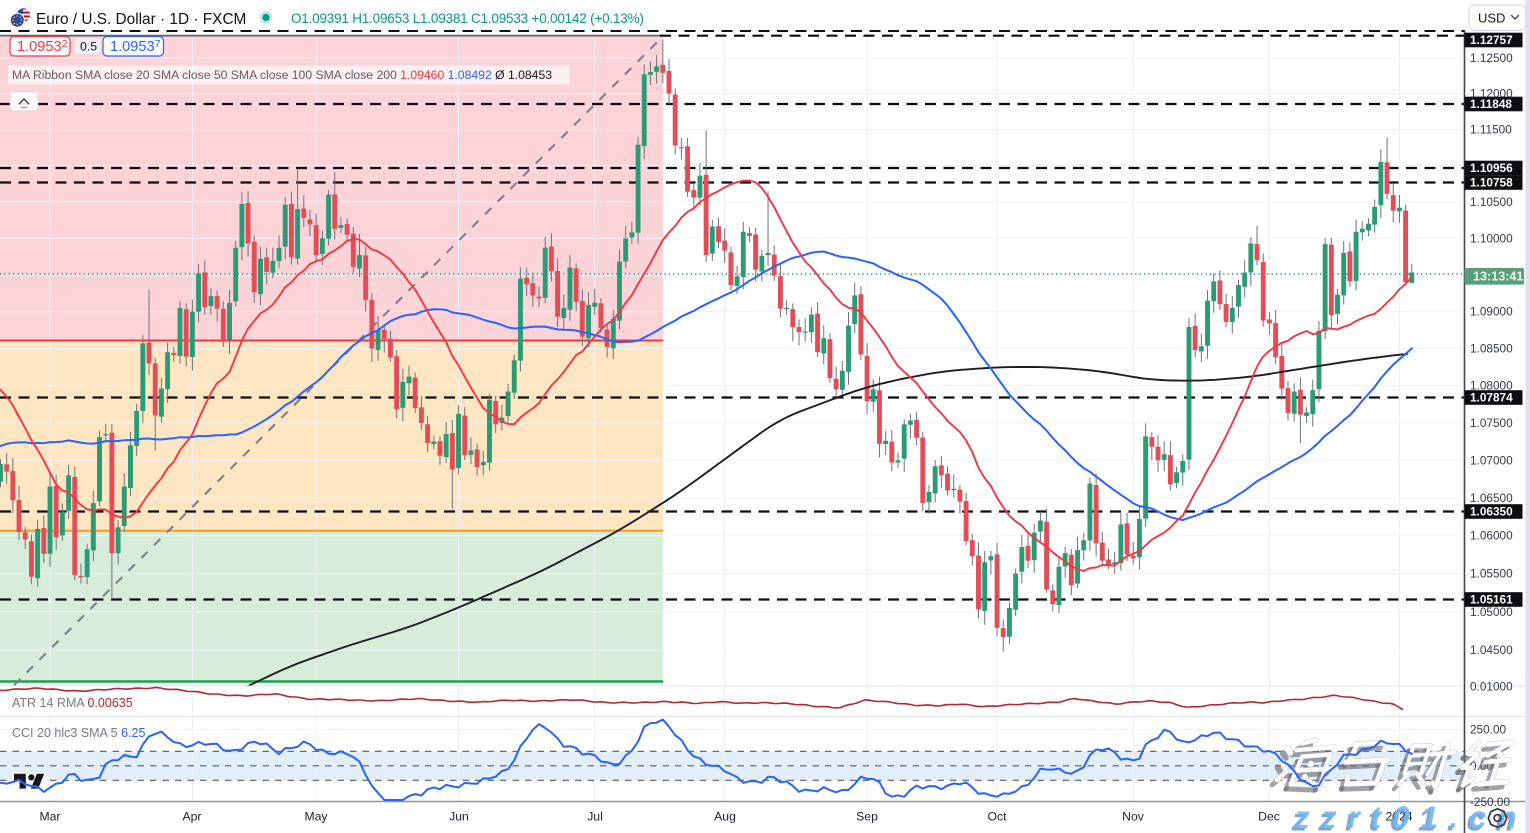 Image resolution: width=1530 pixels, height=833 pixels. What do you see at coordinates (1491, 498) in the screenshot?
I see `svg-text: 1.06500` at bounding box center [1491, 498].